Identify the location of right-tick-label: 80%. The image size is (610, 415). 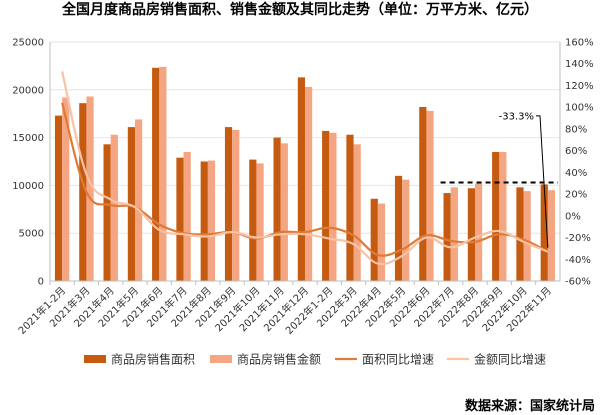
(576, 129).